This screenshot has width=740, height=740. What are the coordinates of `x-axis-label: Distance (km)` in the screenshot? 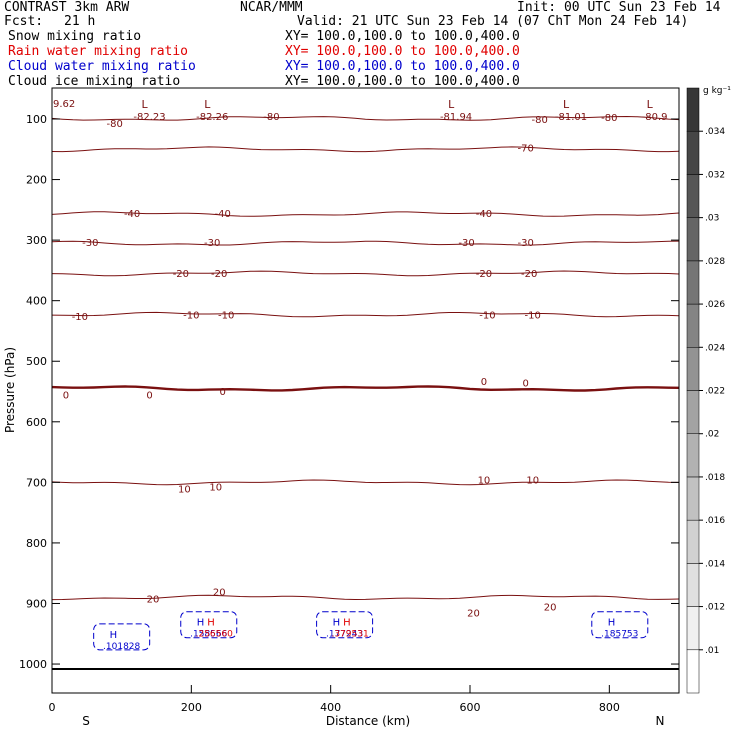 It's located at (368, 721).